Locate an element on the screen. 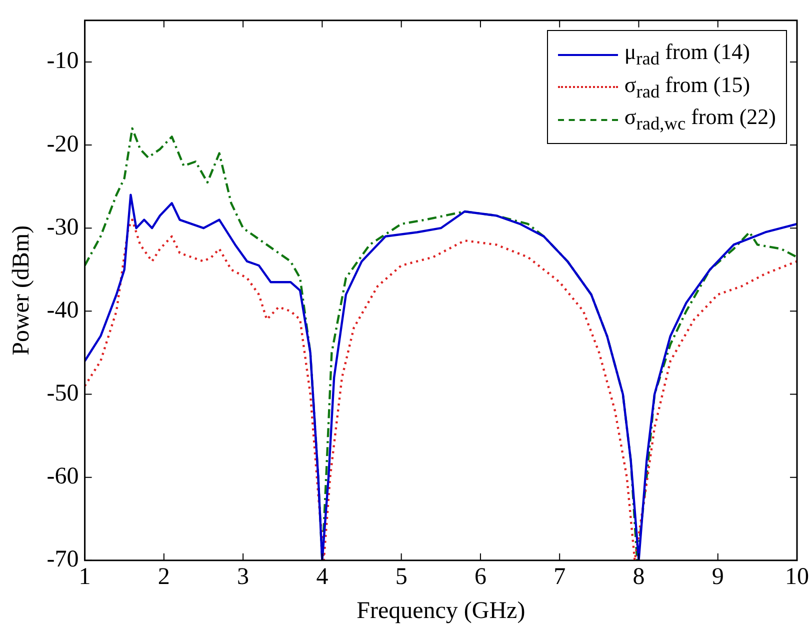  x-tick-label: 1 is located at coordinates (84, 577).